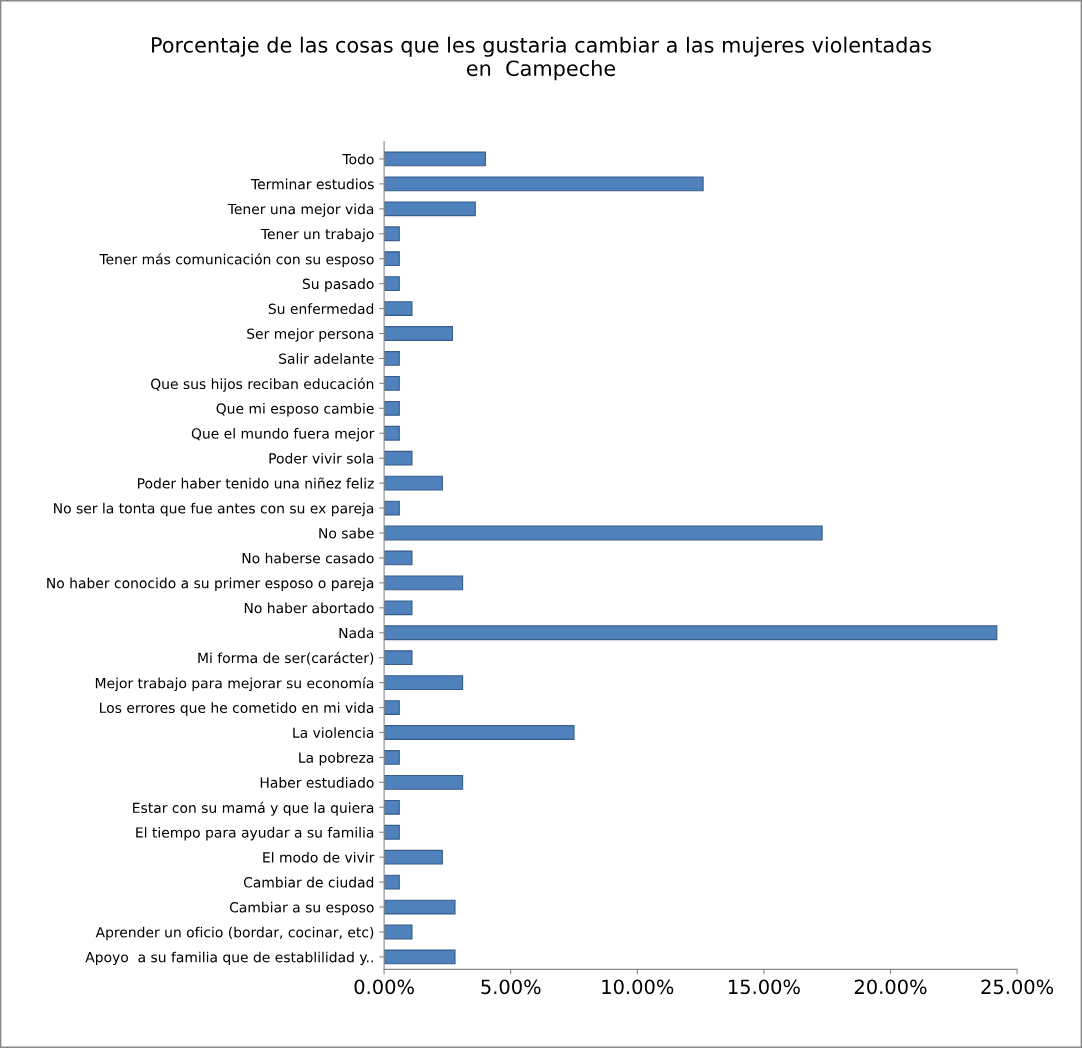  I want to click on y-tick-label: La pobreza, so click(336, 759).